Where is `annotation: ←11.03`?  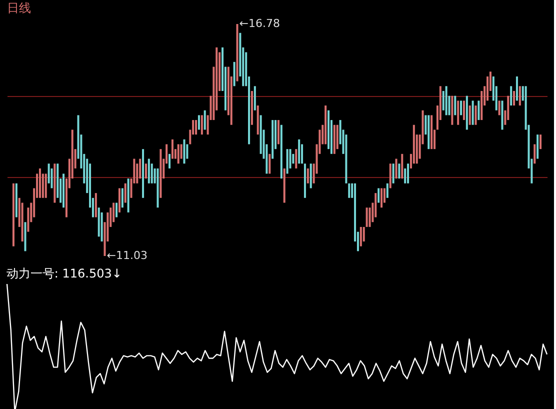 annotation: ←11.03 is located at coordinates (127, 255).